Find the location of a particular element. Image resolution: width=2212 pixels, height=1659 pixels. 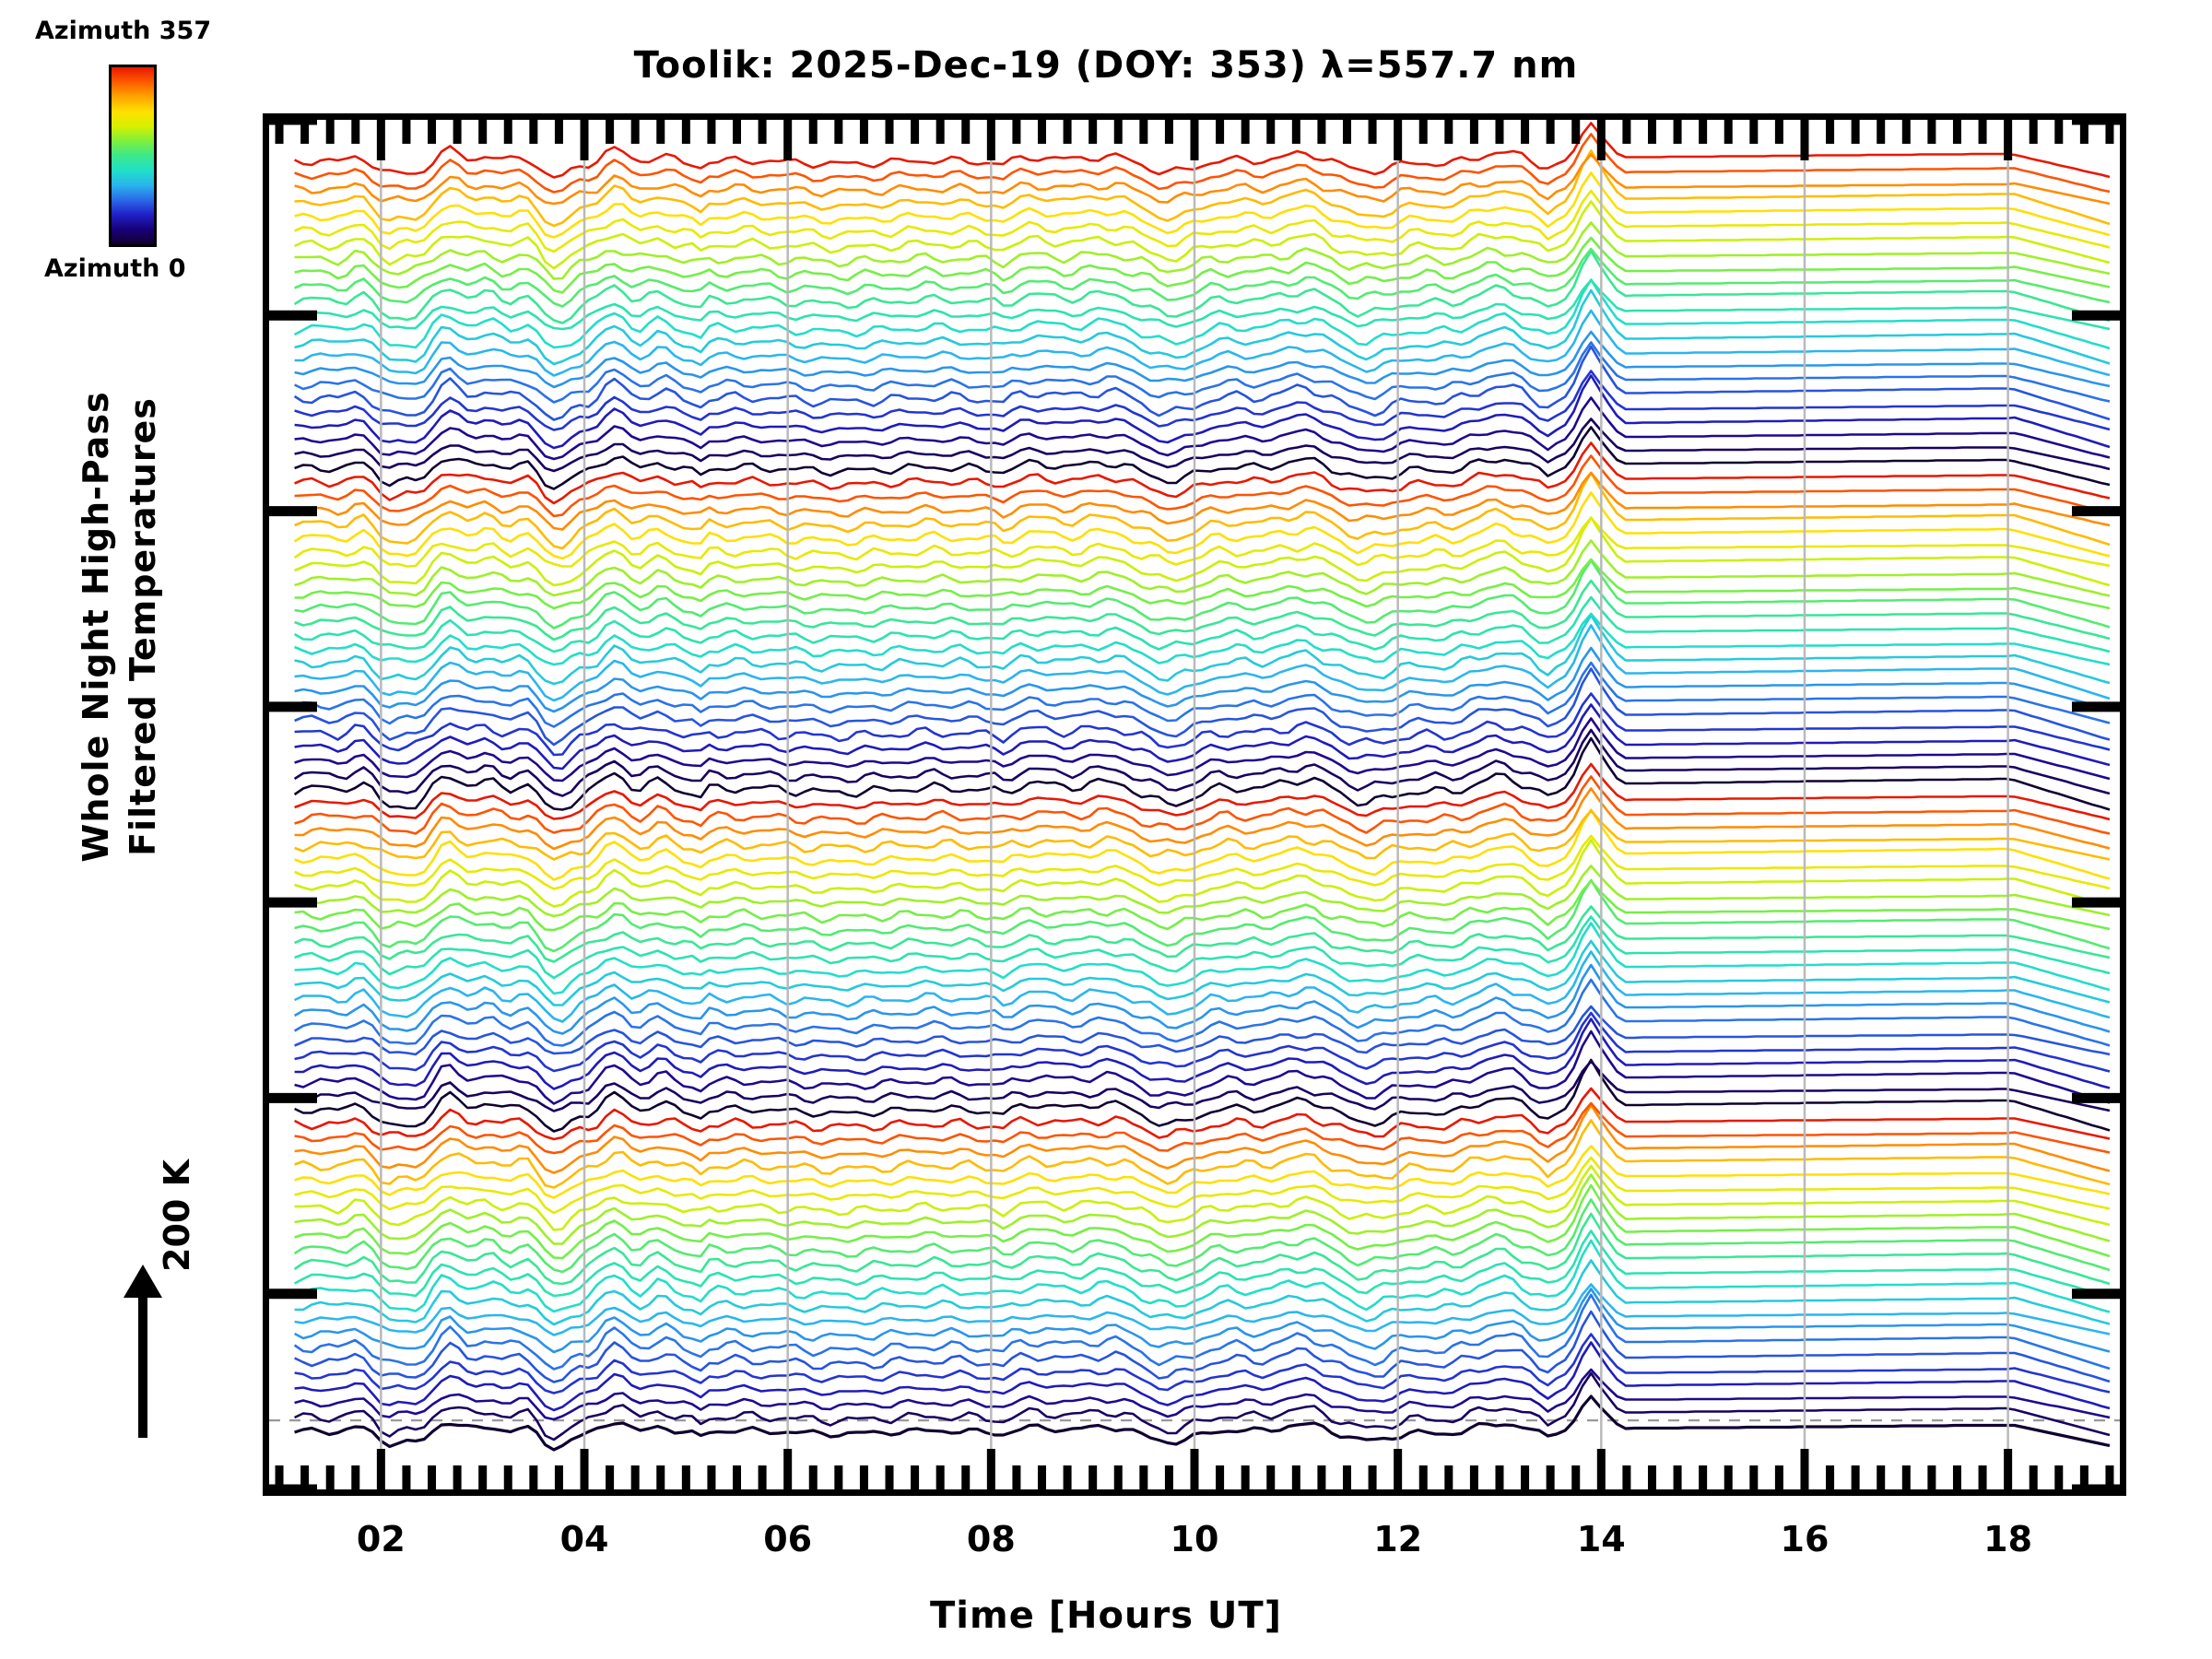

x-tick-label: 12 is located at coordinates (1398, 1539).